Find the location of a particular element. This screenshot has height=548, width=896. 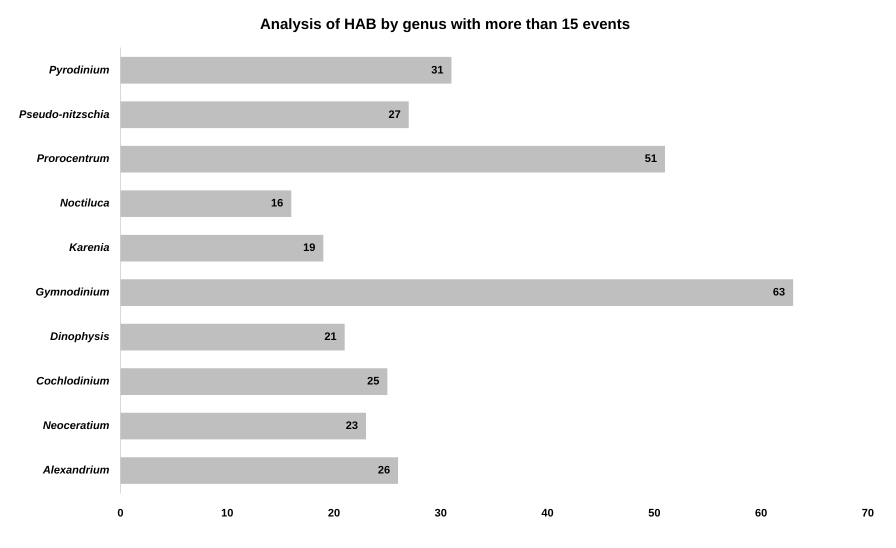

data-label: 26 is located at coordinates (384, 470).